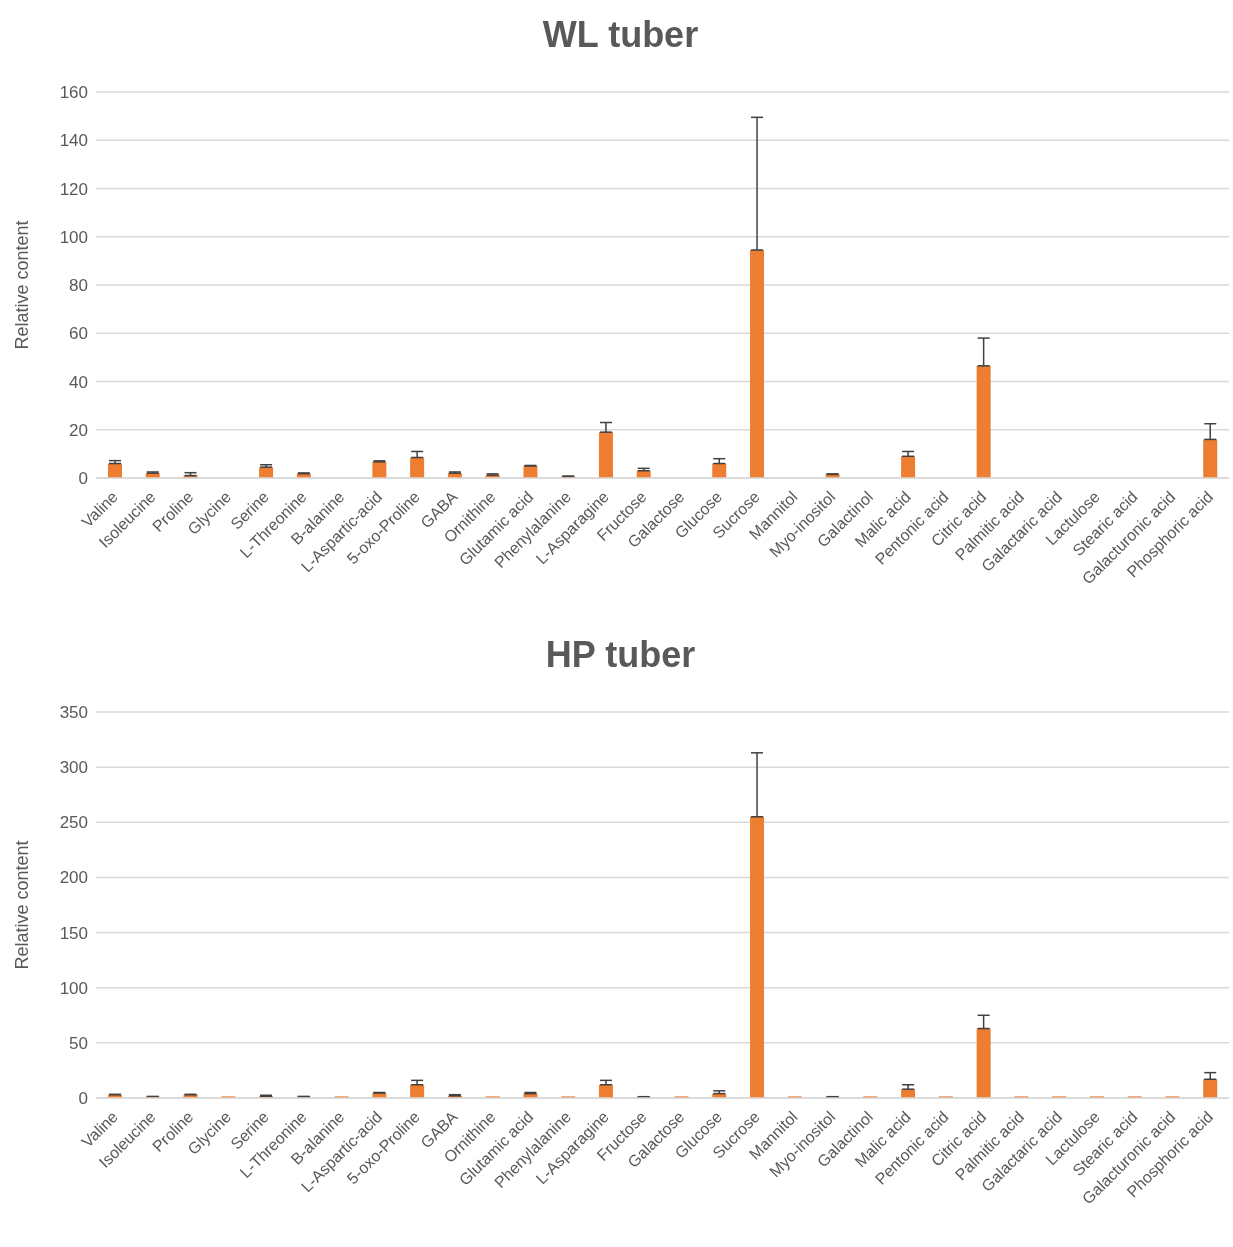 Image resolution: width=1233 pixels, height=1247 pixels. What do you see at coordinates (73, 768) in the screenshot?
I see `y-tick-label: 300` at bounding box center [73, 768].